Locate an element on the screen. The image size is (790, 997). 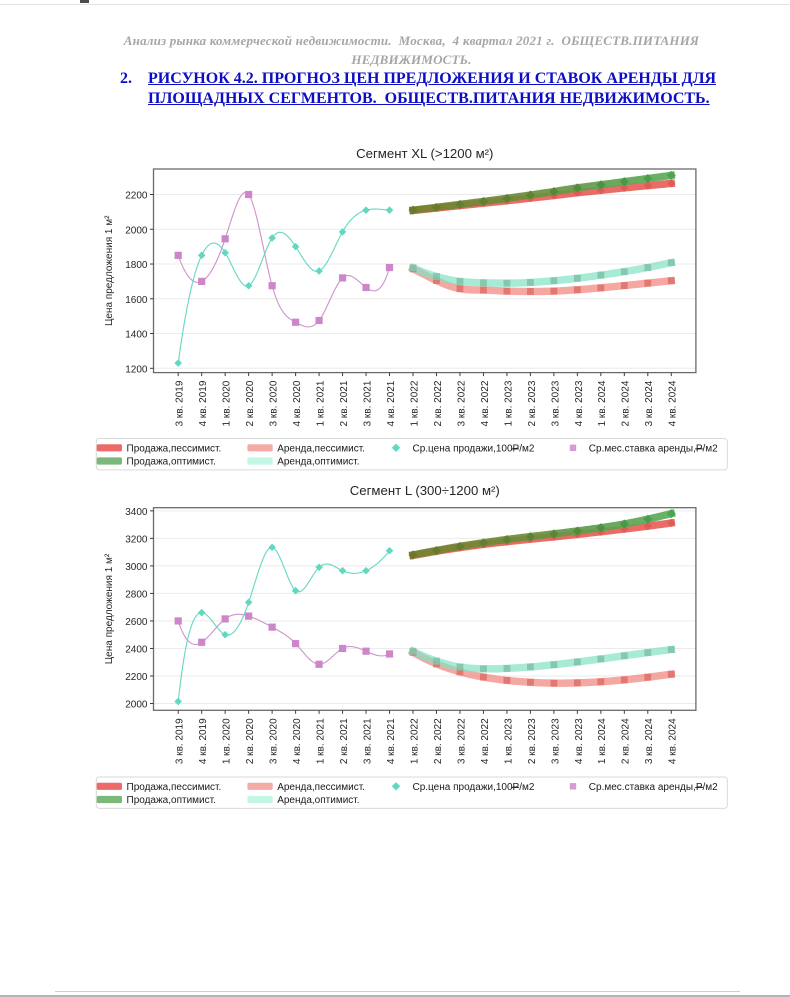
svg-text: Сегмент L (300÷1200 м²) is located at coordinates (425, 490).